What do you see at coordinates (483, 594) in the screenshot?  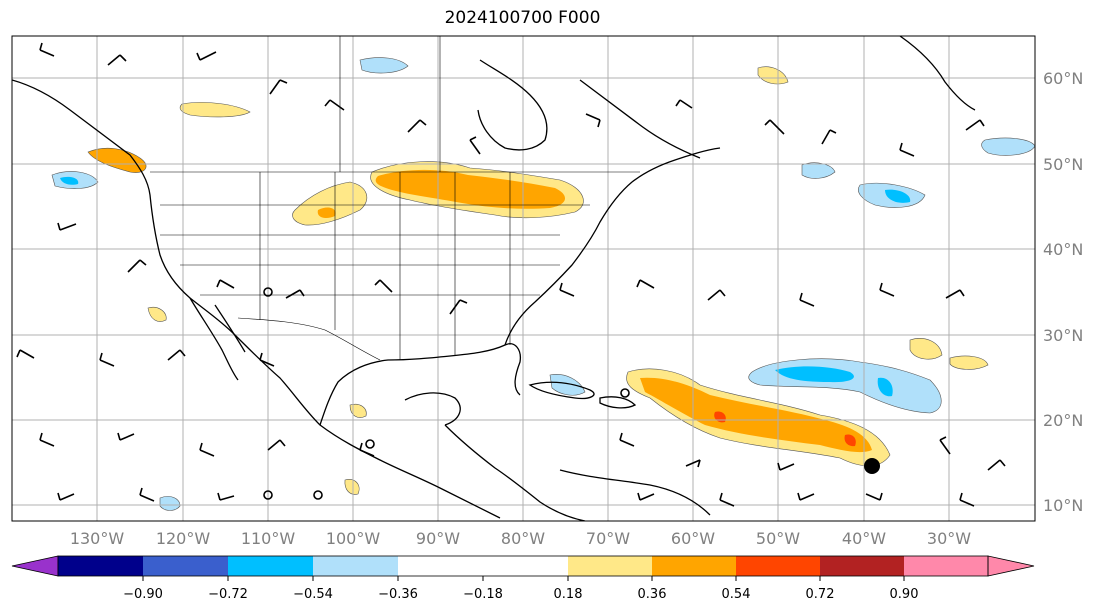 I see `colorbar-tick-label: −0.18` at bounding box center [483, 594].